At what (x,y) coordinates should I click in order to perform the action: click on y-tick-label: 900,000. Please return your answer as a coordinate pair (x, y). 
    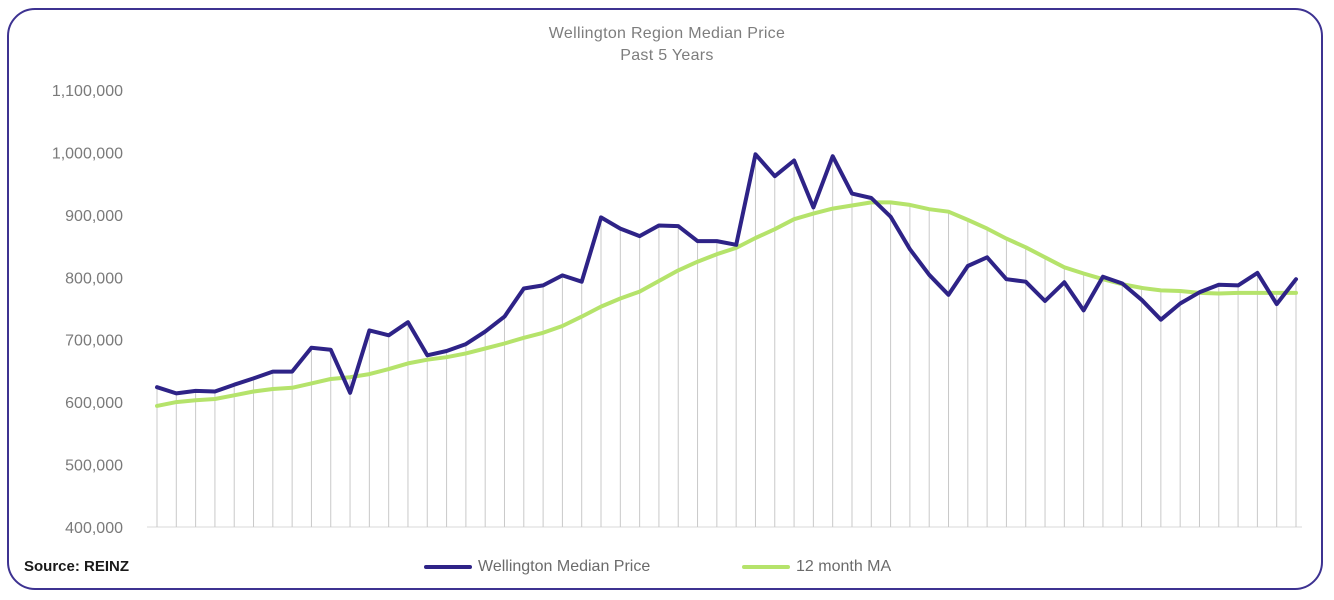
    Looking at the image, I should click on (94, 216).